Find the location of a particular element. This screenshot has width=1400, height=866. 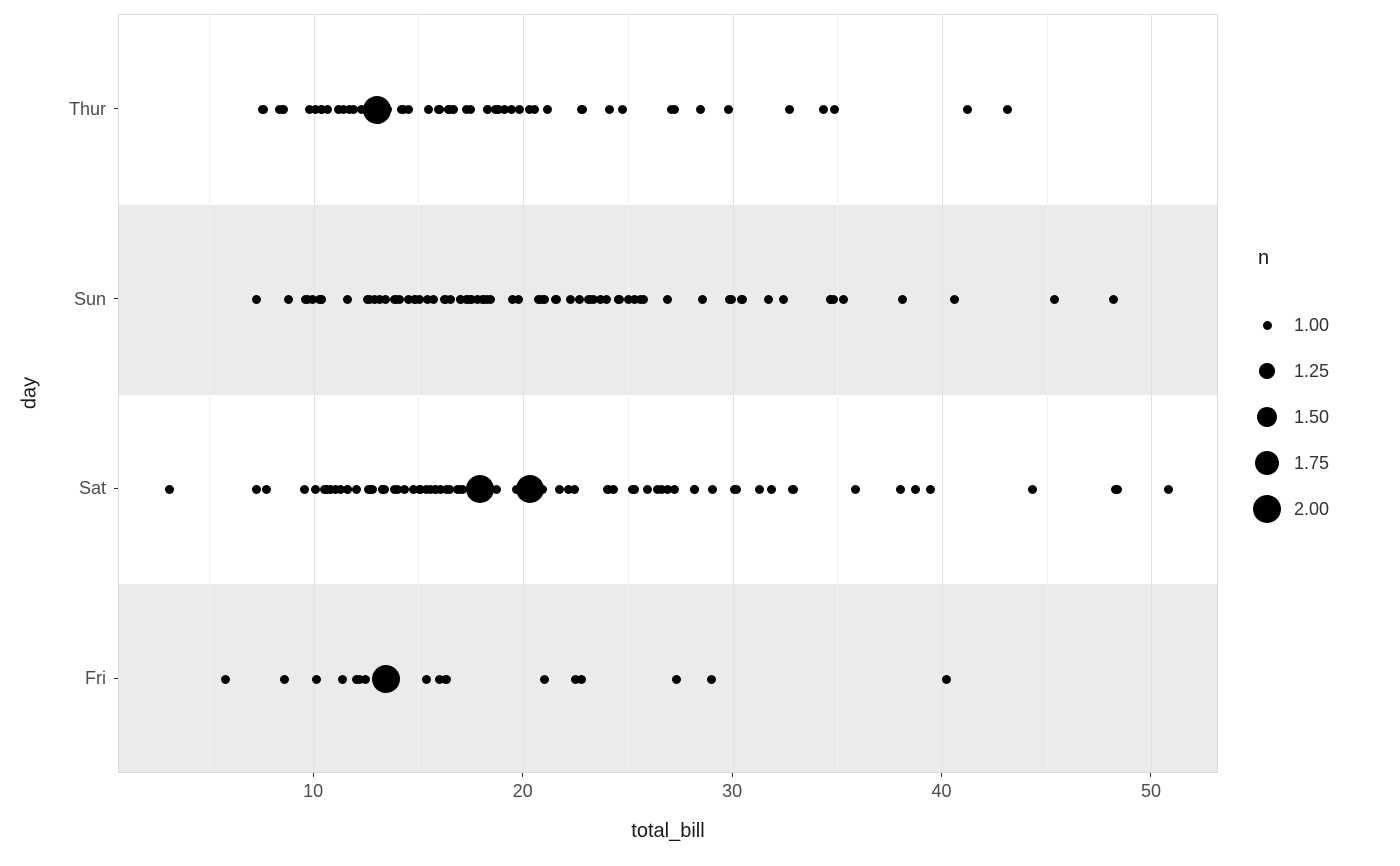

point-sun-9.94 is located at coordinates (313, 300).